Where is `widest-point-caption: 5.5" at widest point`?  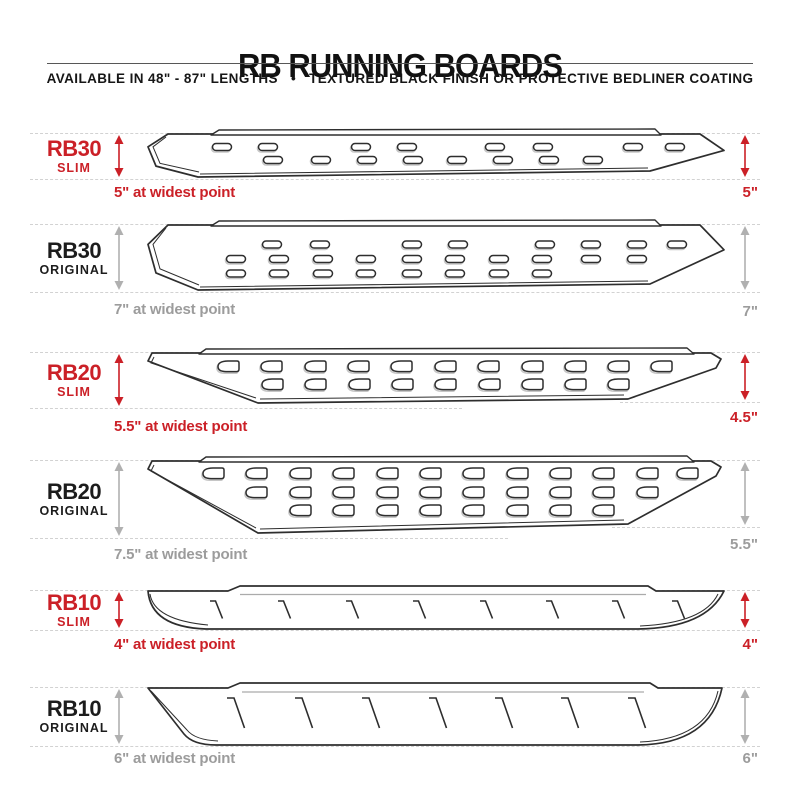
widest-point-caption: 5.5" at widest point is located at coordinates (181, 426).